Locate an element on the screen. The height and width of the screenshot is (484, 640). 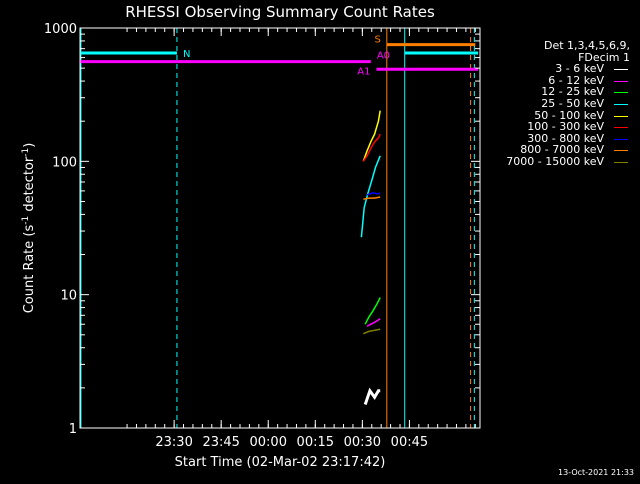
legend-entry-label: 50 - 100 keV is located at coordinates (569, 115).